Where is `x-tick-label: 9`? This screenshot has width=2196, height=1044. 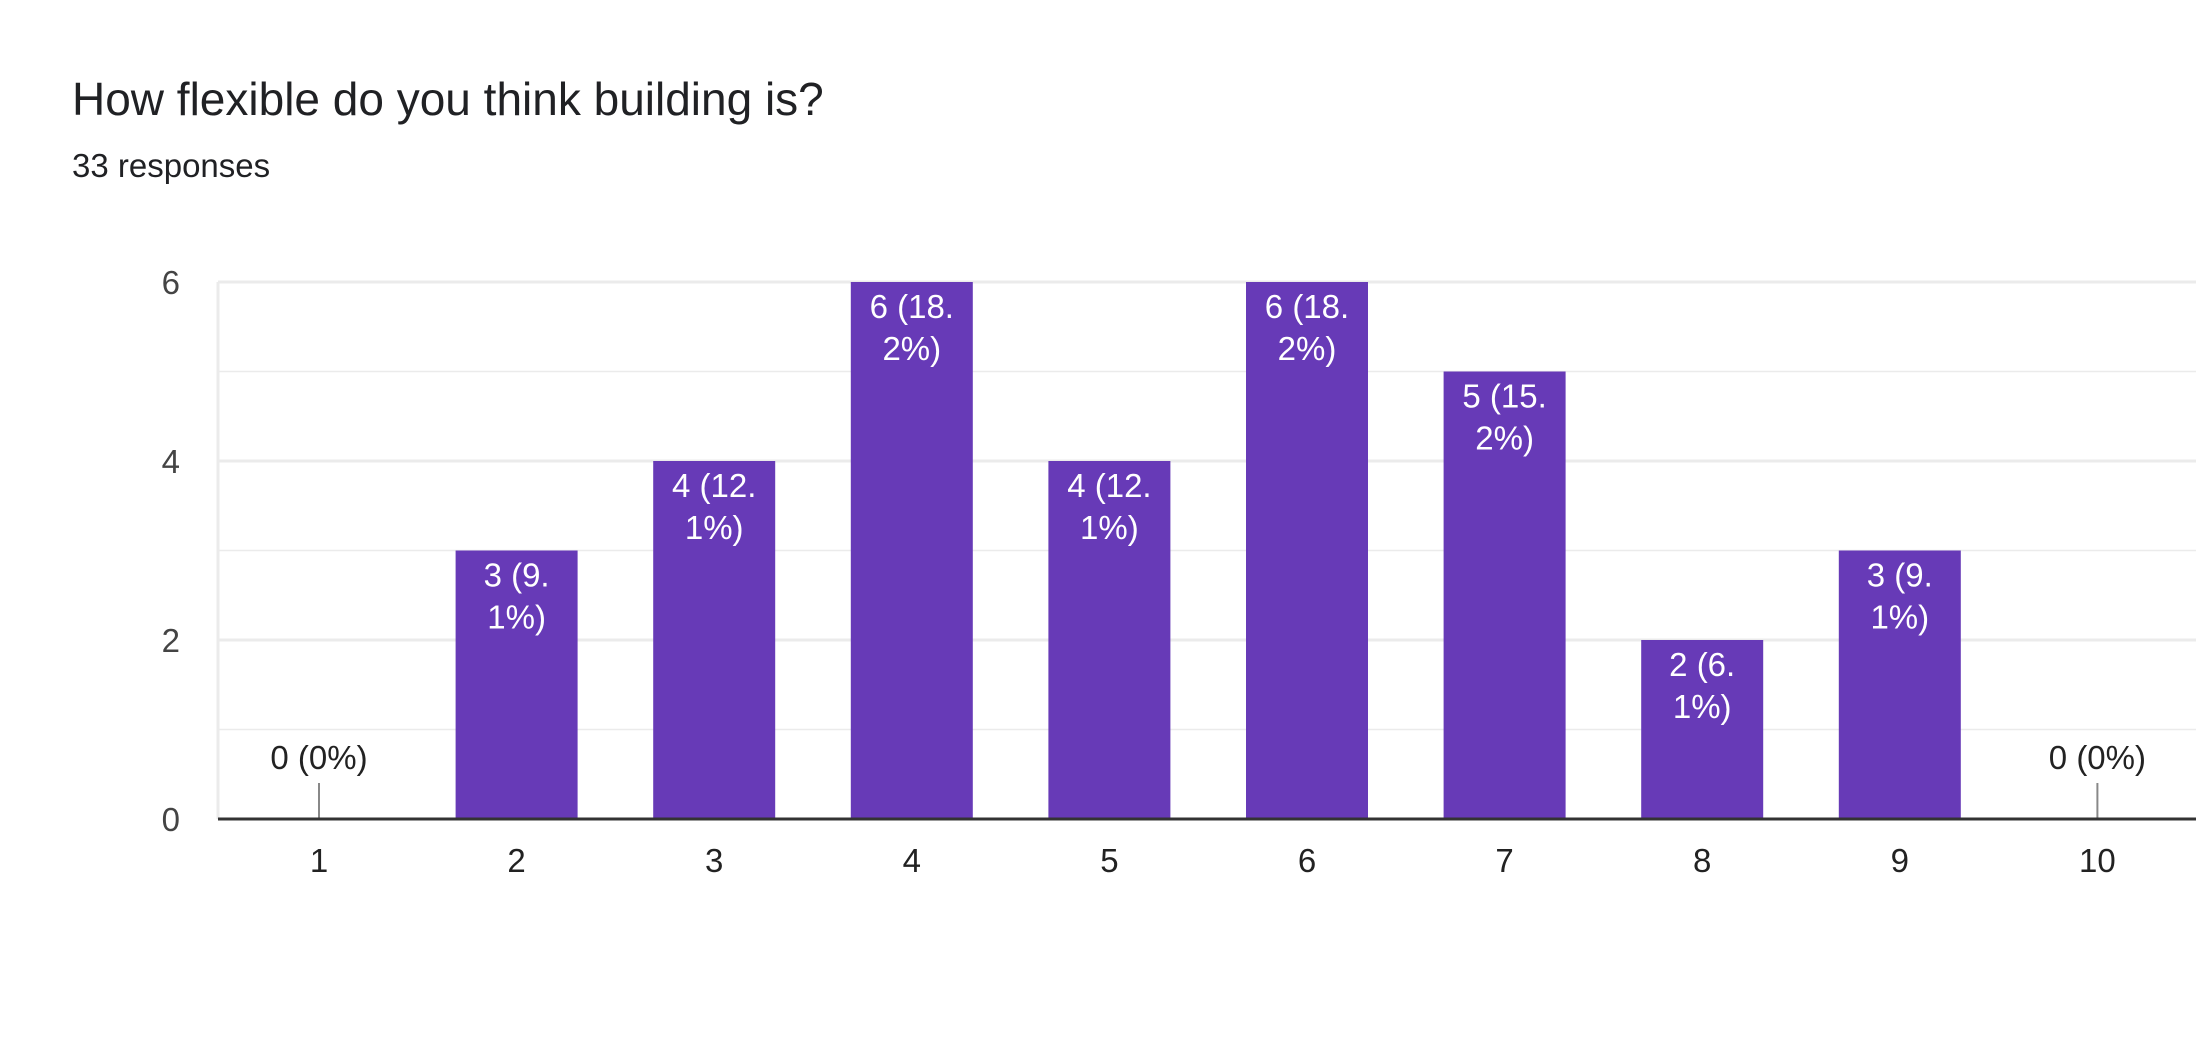 x-tick-label: 9 is located at coordinates (1900, 860).